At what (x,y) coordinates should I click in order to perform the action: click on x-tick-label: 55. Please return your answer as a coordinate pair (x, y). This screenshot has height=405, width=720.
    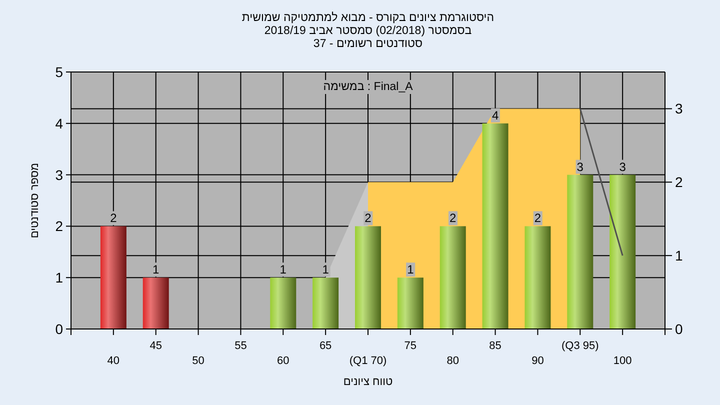
    Looking at the image, I should click on (240, 346).